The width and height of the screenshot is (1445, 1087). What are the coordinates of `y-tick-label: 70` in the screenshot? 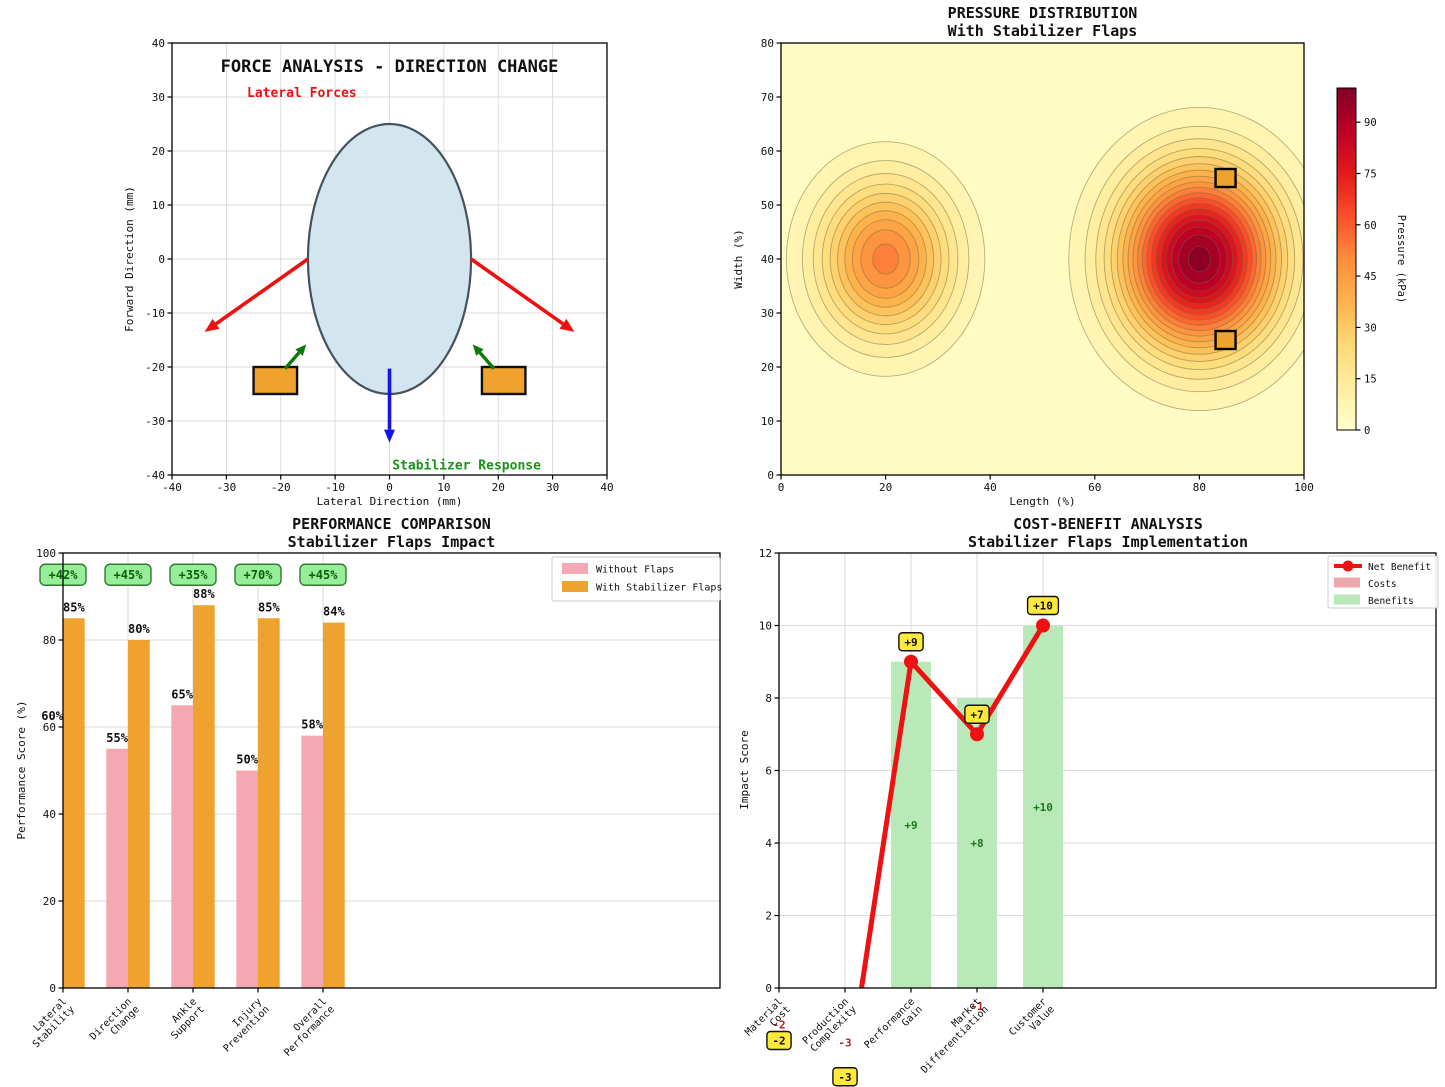 It's located at (767, 97).